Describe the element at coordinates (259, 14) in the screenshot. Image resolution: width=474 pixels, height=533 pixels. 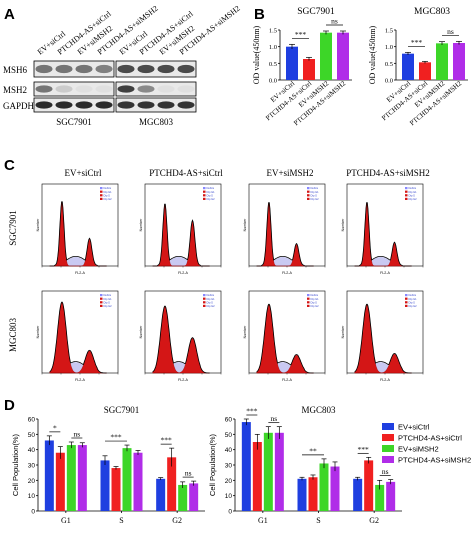
I see `panel-letter-b: B` at that location.